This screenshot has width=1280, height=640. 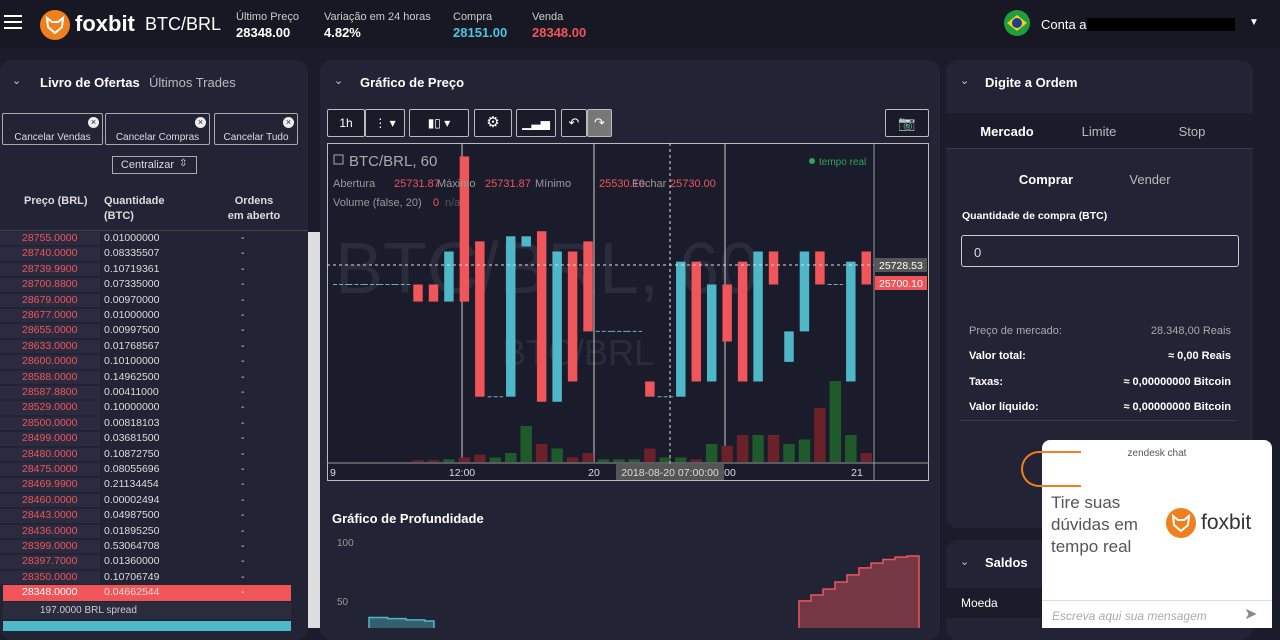 What do you see at coordinates (131, 484) in the screenshot?
I see `ask-quantity: 0.21134454` at bounding box center [131, 484].